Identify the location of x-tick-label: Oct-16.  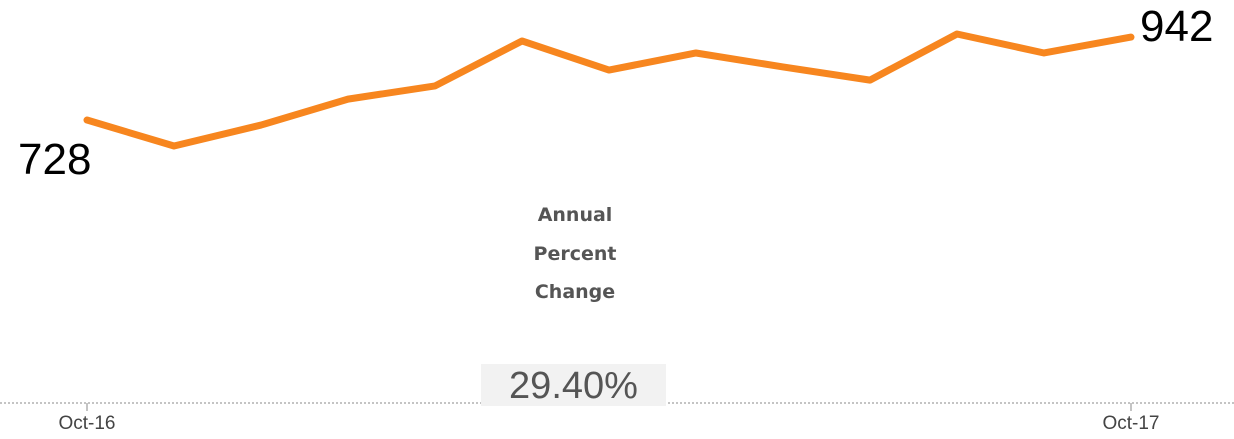
(86, 423).